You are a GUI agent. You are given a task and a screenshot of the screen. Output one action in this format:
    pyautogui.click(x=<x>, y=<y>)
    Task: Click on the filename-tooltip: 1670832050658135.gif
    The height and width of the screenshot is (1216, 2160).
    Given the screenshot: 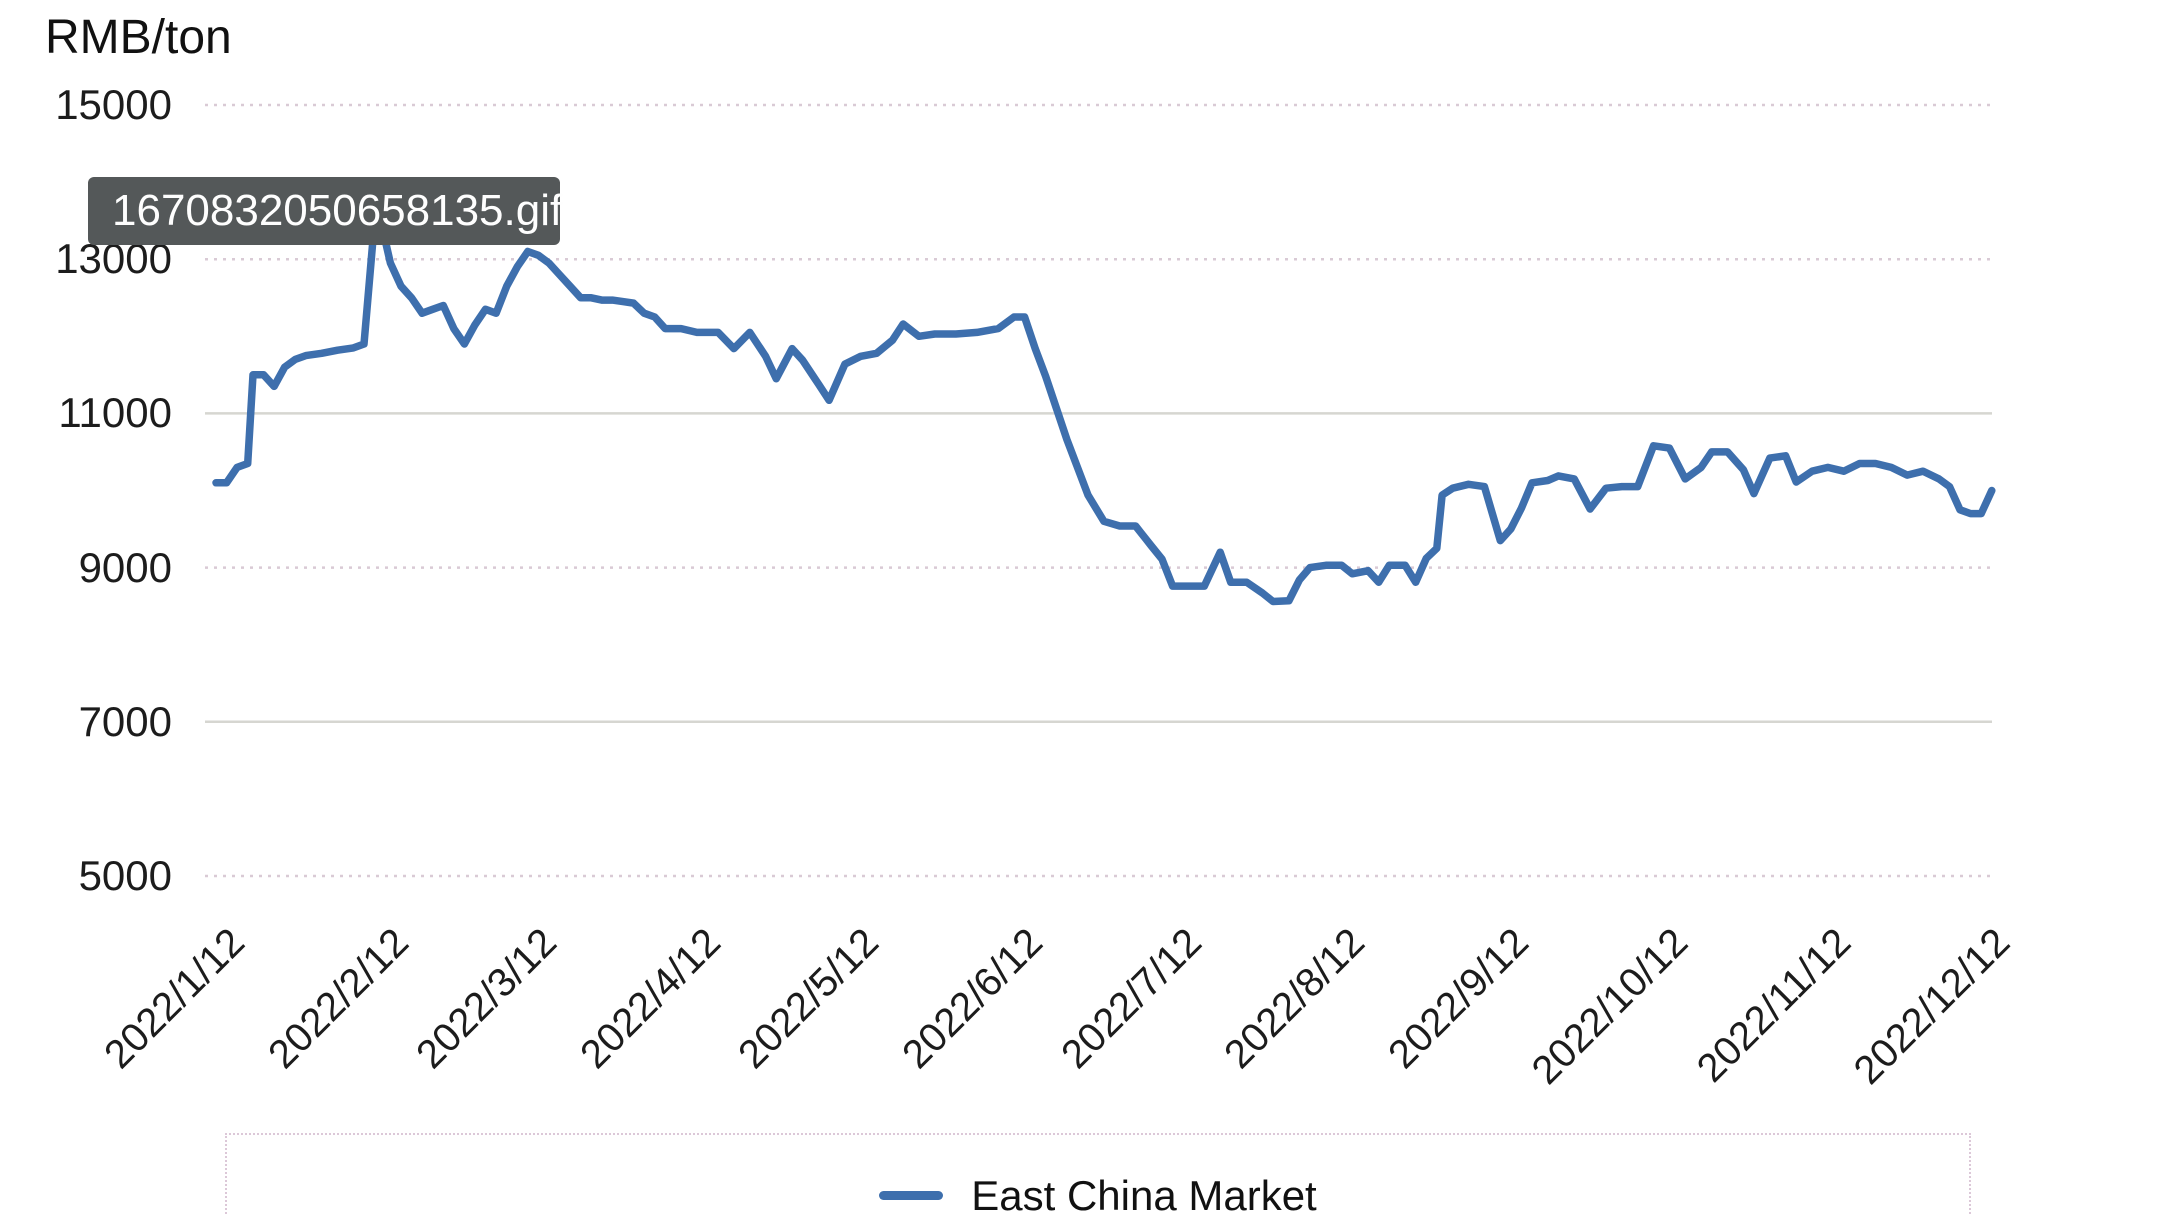 What is the action you would take?
    pyautogui.click(x=325, y=211)
    